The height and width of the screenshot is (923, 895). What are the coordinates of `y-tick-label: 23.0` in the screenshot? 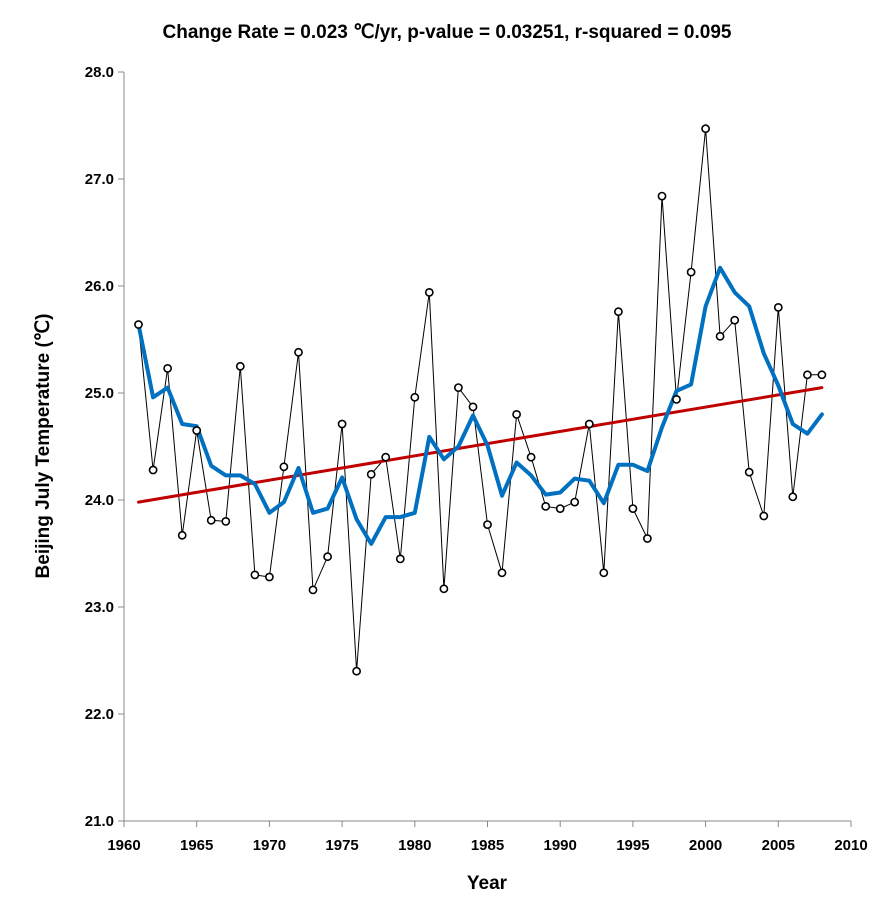 It's located at (99, 607).